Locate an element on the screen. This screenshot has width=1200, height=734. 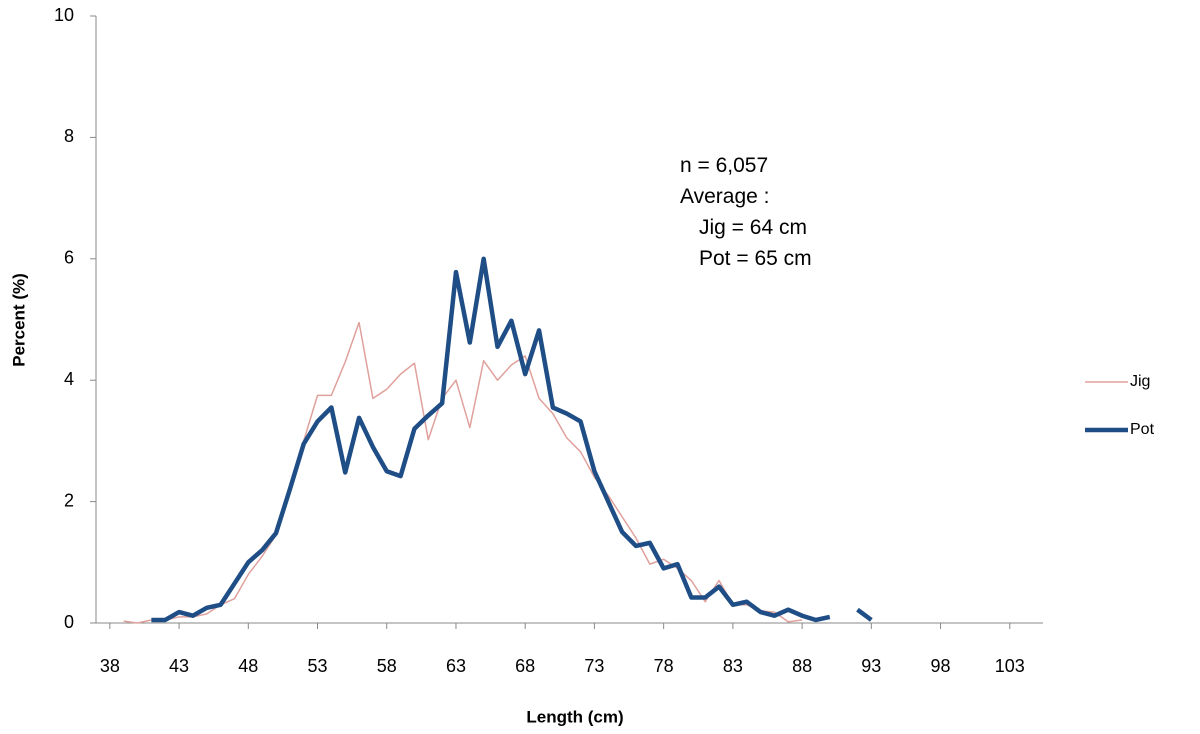
annotation: n = 6,057 is located at coordinates (724, 165).